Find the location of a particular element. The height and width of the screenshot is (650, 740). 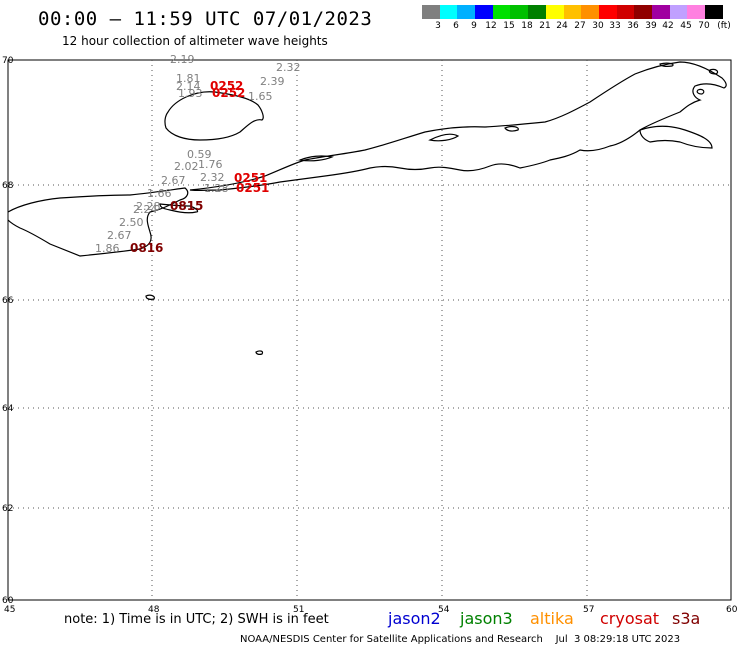

scale-label: 6 is located at coordinates (456, 26).